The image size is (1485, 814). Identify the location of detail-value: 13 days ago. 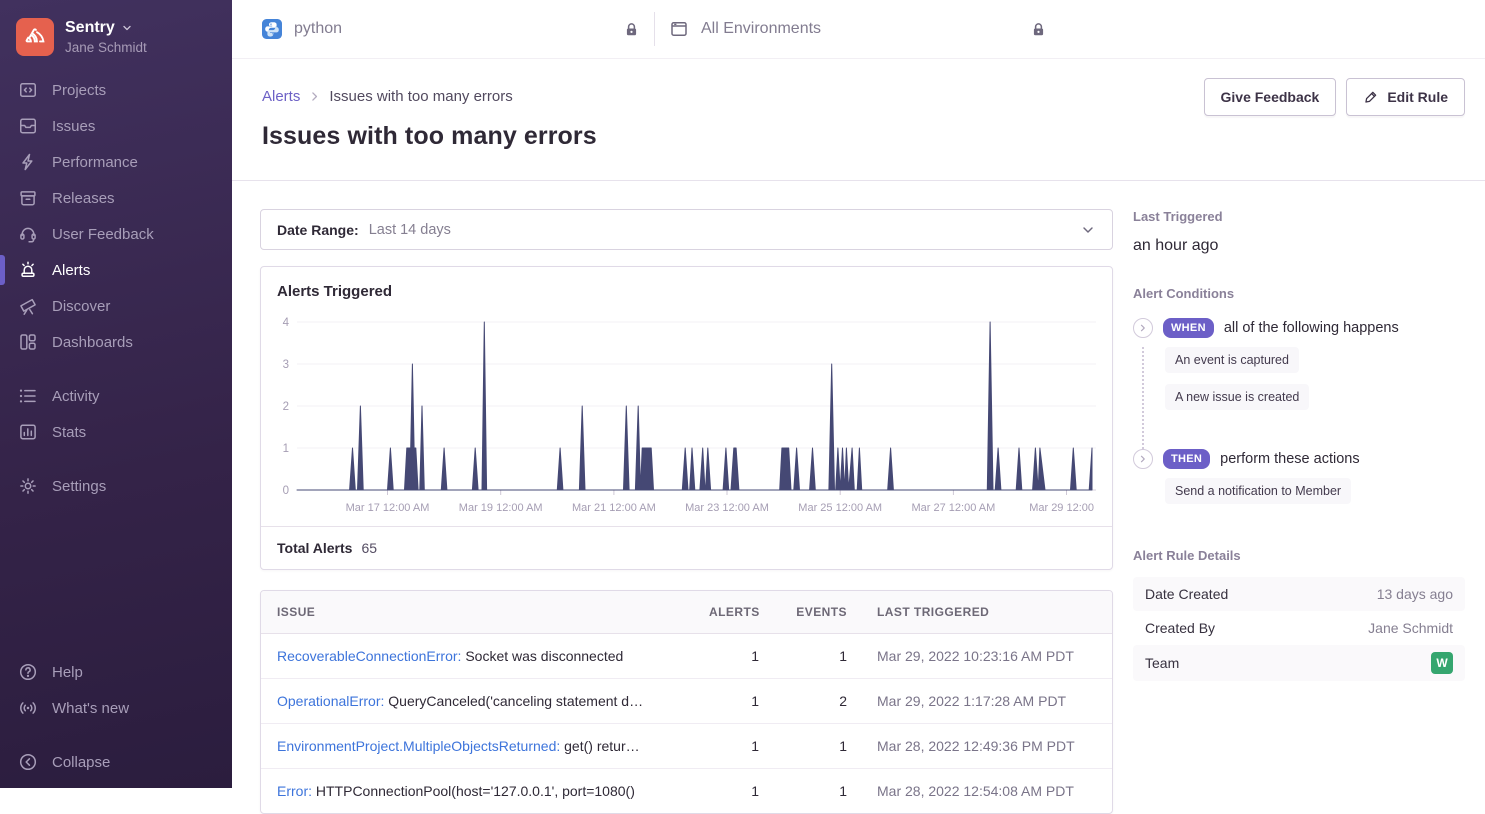
(1414, 594).